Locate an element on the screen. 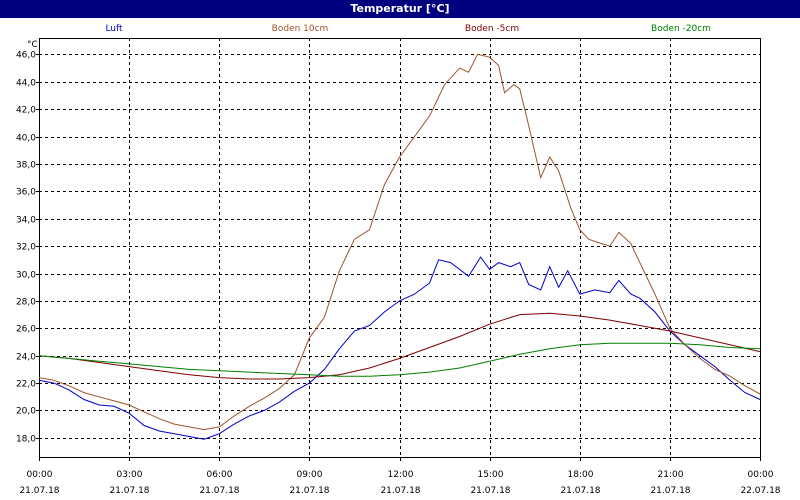  y-tick-label: 26,0 is located at coordinates (26, 330).